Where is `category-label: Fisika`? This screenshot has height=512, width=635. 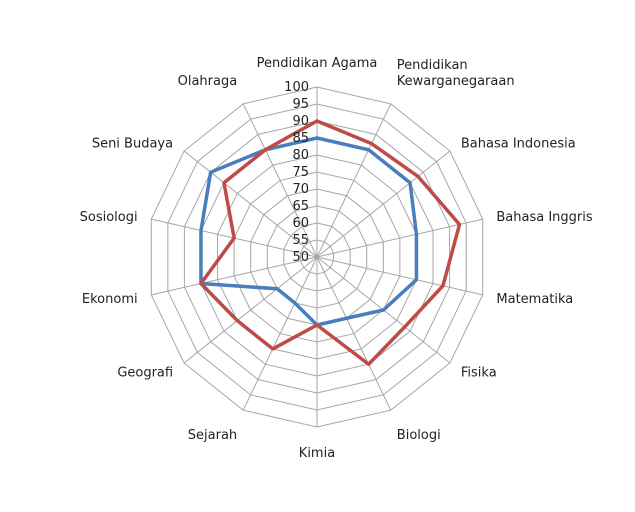
category-label: Fisika is located at coordinates (479, 373).